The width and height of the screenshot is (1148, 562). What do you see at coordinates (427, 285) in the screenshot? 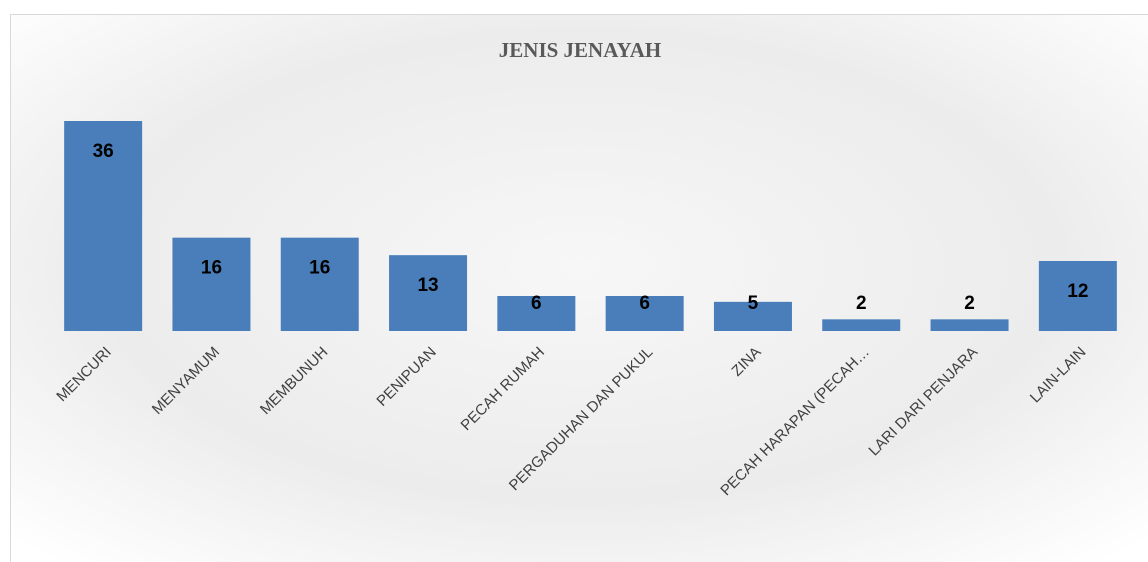
I see `data-label: 13` at bounding box center [427, 285].